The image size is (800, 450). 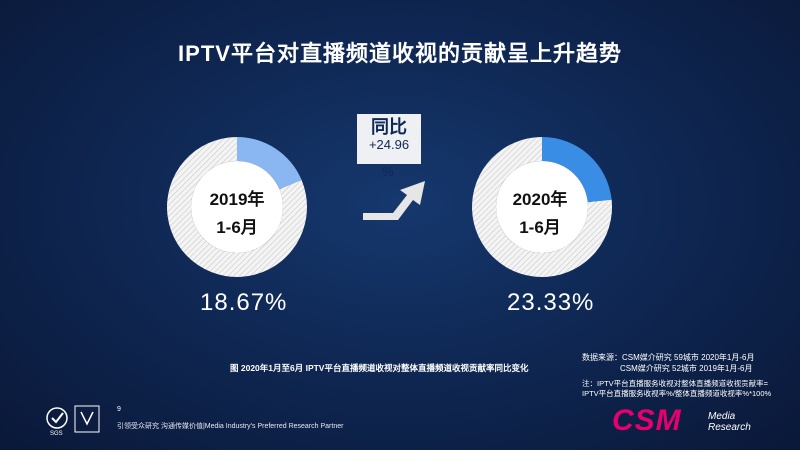 I want to click on csm-logo-sub-research: Research, so click(x=729, y=427).